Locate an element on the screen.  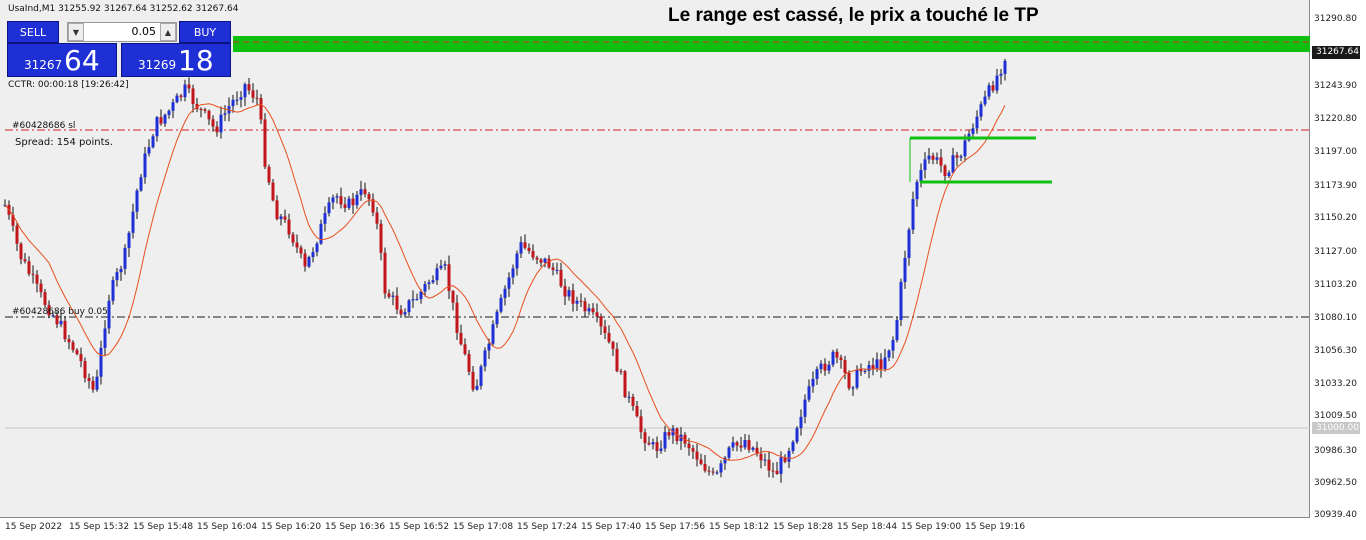
one-click-trading-panel: SELL ▼ 0.05 ▲ BUY 31267 64 31269 18 is located at coordinates (119, 49).